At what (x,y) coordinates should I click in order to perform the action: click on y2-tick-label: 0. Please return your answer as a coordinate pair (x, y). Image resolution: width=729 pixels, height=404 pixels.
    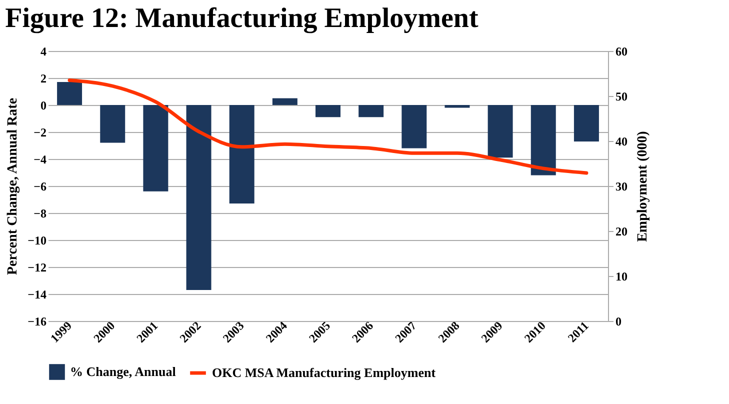
    Looking at the image, I should click on (619, 321).